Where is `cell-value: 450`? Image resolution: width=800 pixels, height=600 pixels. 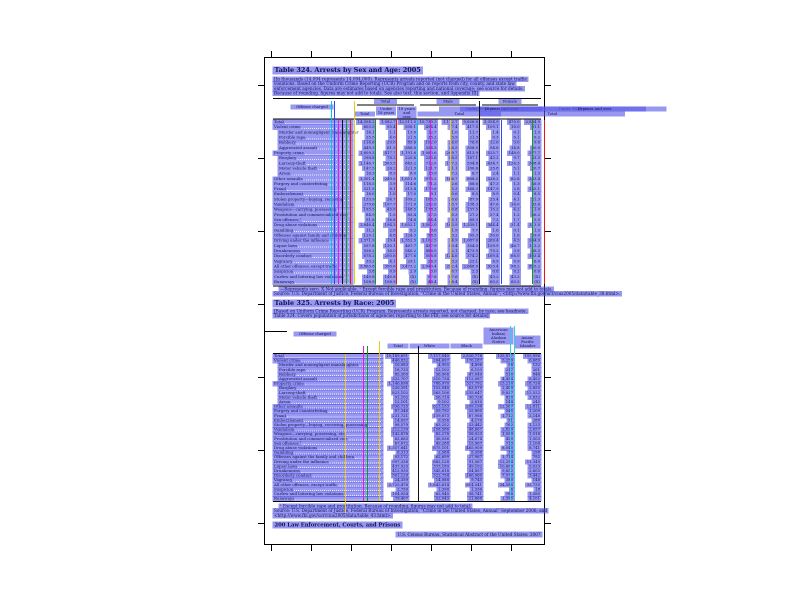 cell-value: 450 is located at coordinates (509, 439).